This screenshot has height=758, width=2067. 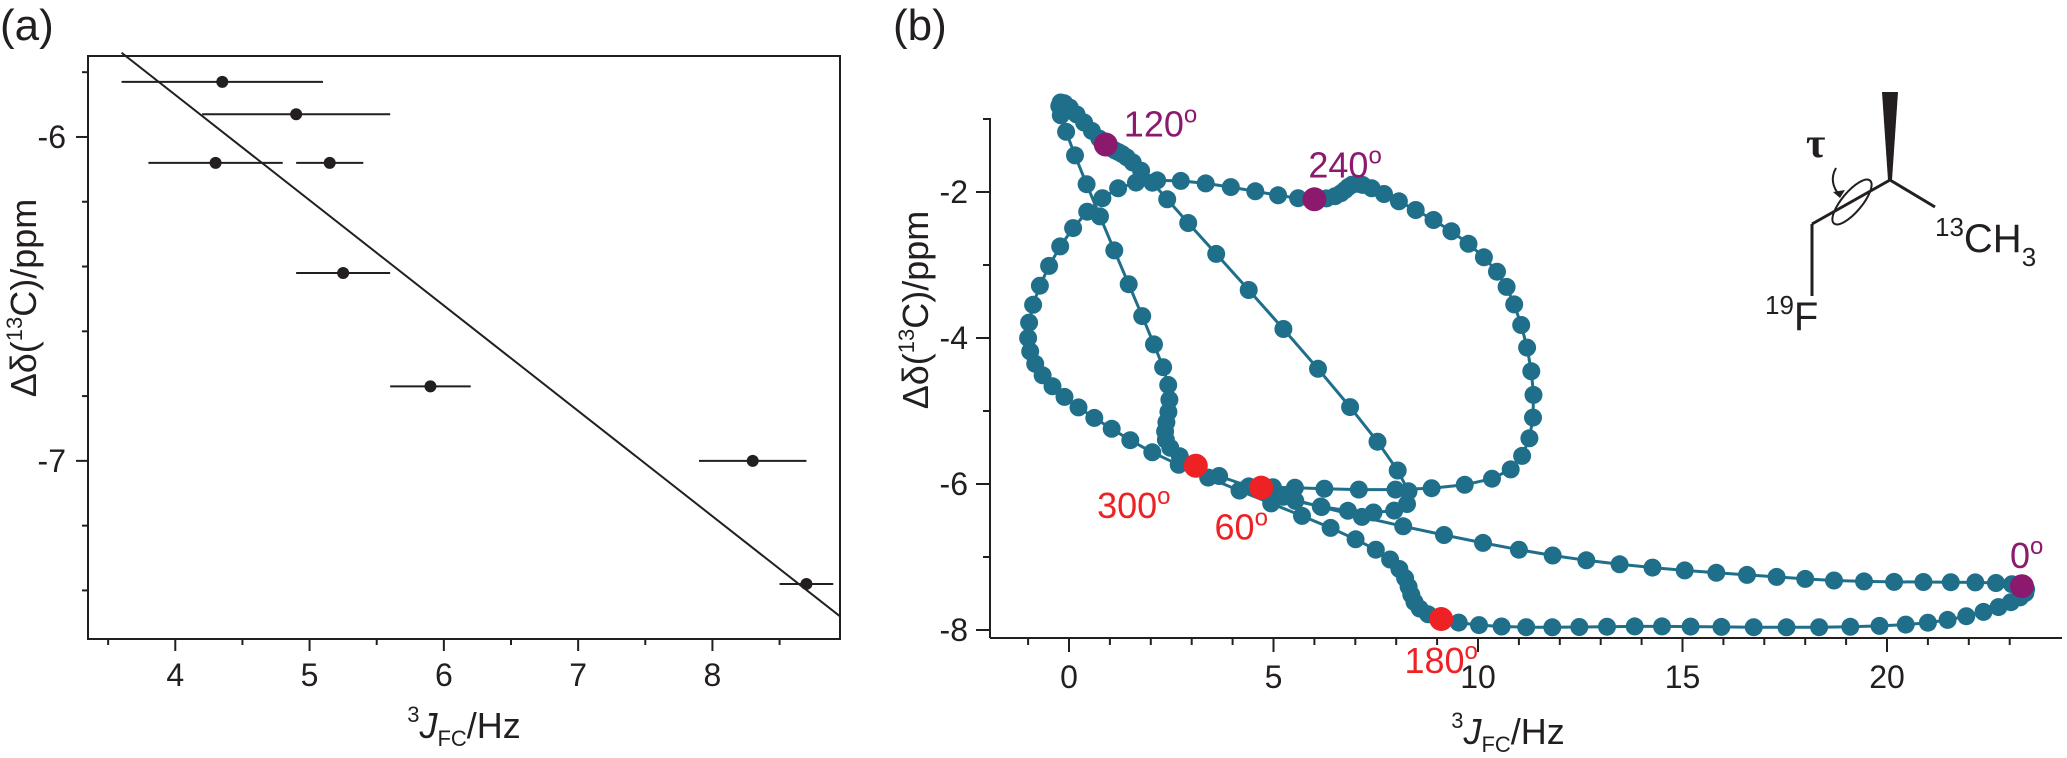 What do you see at coordinates (1890, 136) in the screenshot?
I see `wedge-bond` at bounding box center [1890, 136].